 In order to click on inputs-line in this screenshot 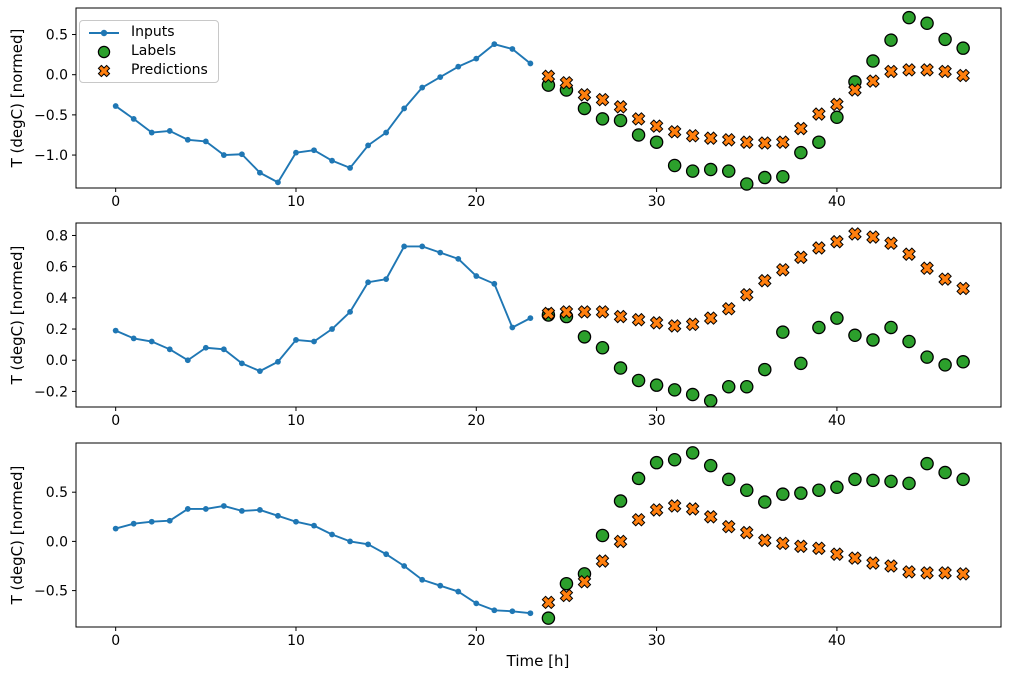, I will do `click(323, 113)`.